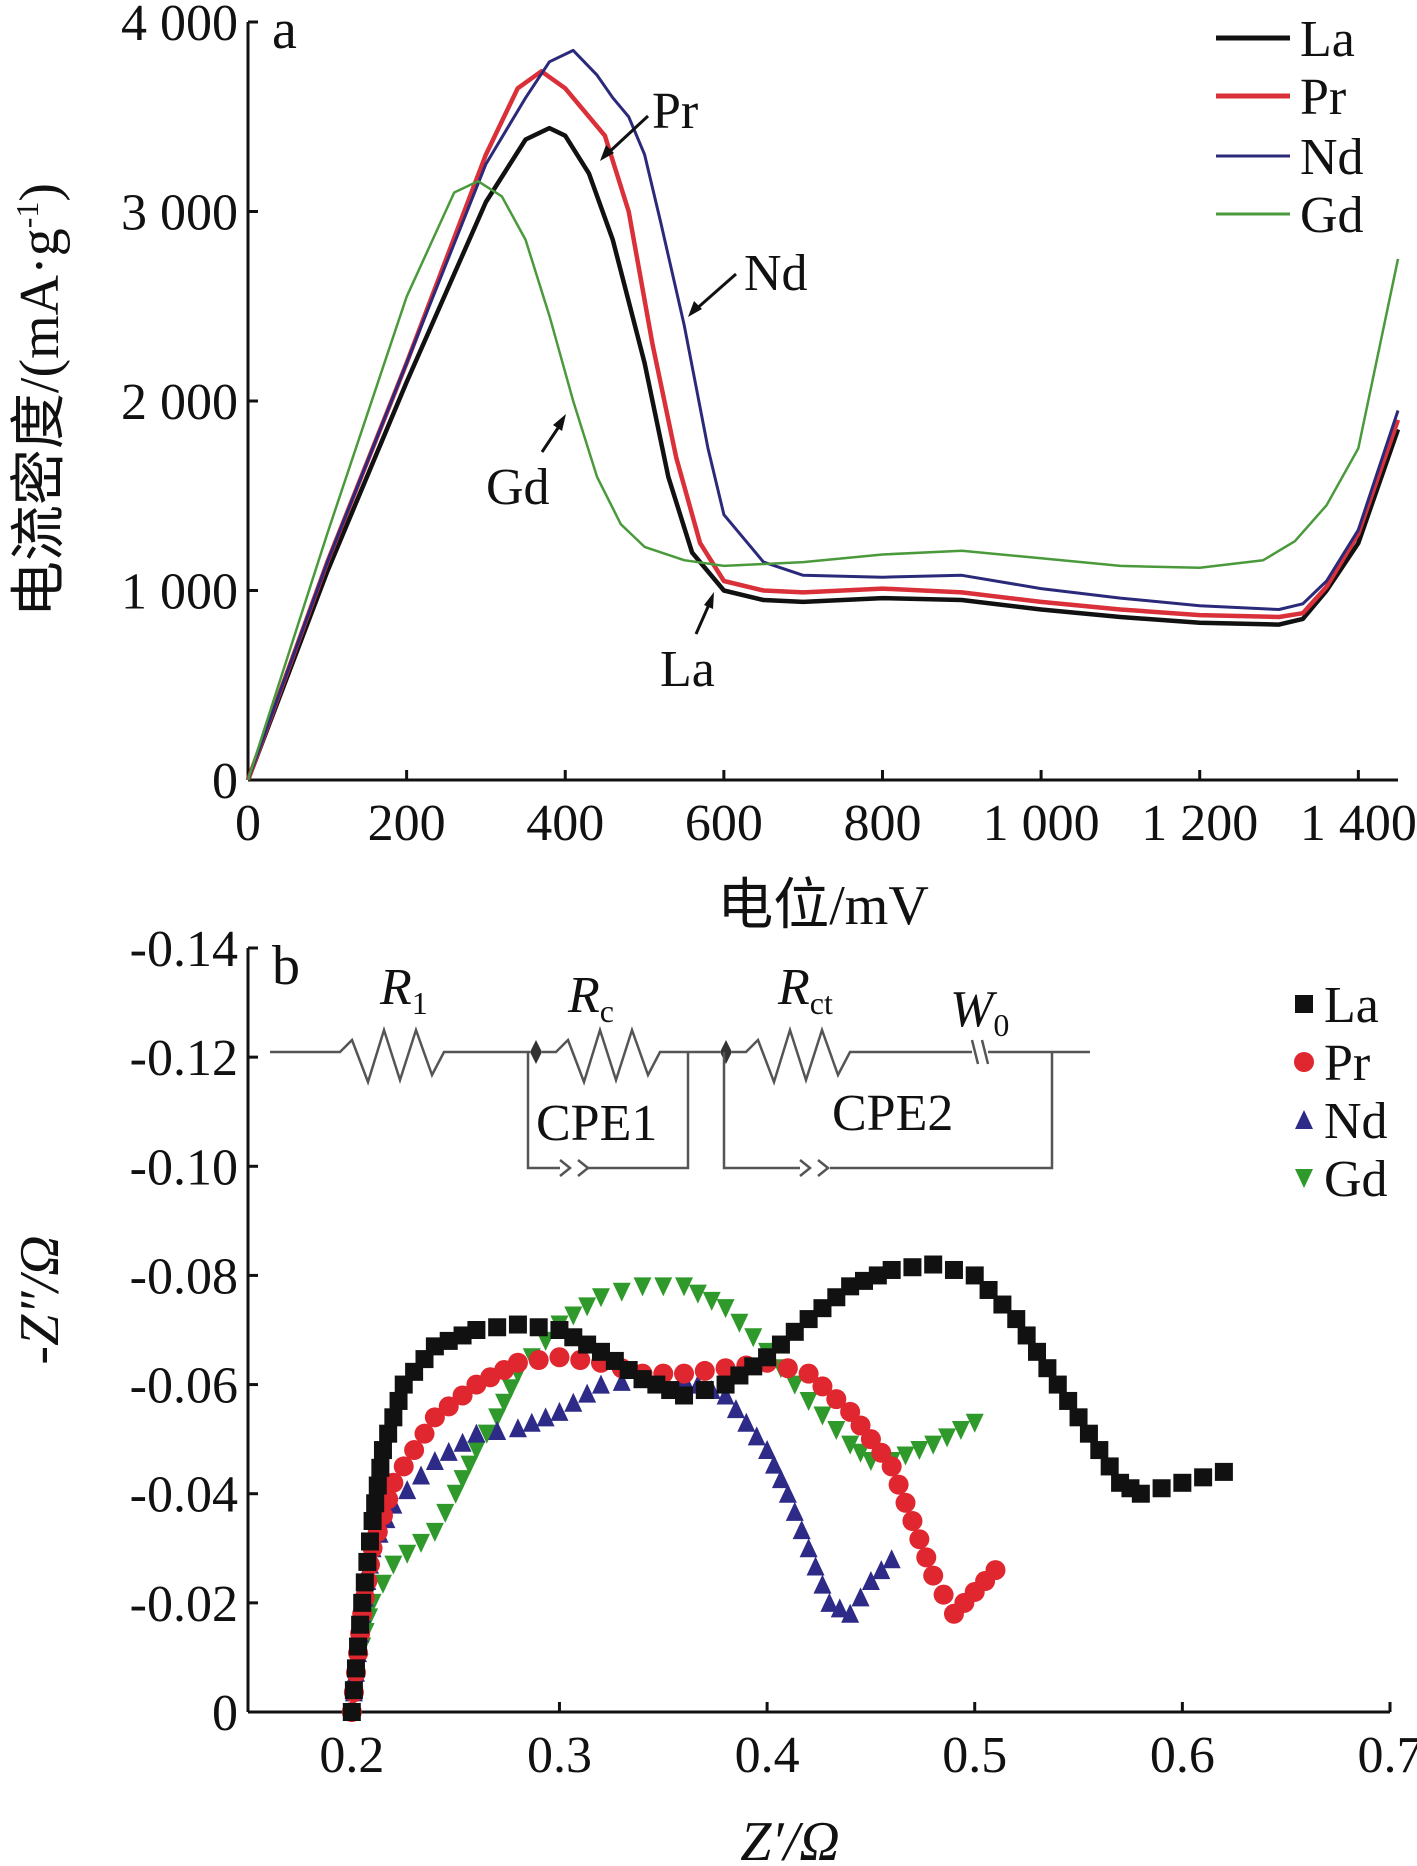 The image size is (1417, 1866). What do you see at coordinates (1358, 823) in the screenshot?
I see `a-xtick-label-7: 1 400` at bounding box center [1358, 823].